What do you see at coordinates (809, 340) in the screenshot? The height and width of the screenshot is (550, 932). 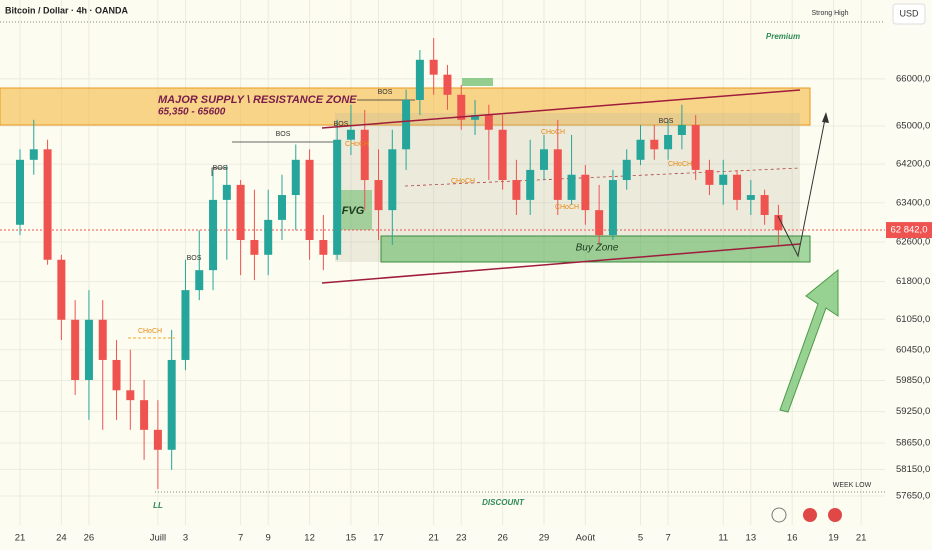 I see `big-green-arrow` at bounding box center [809, 340].